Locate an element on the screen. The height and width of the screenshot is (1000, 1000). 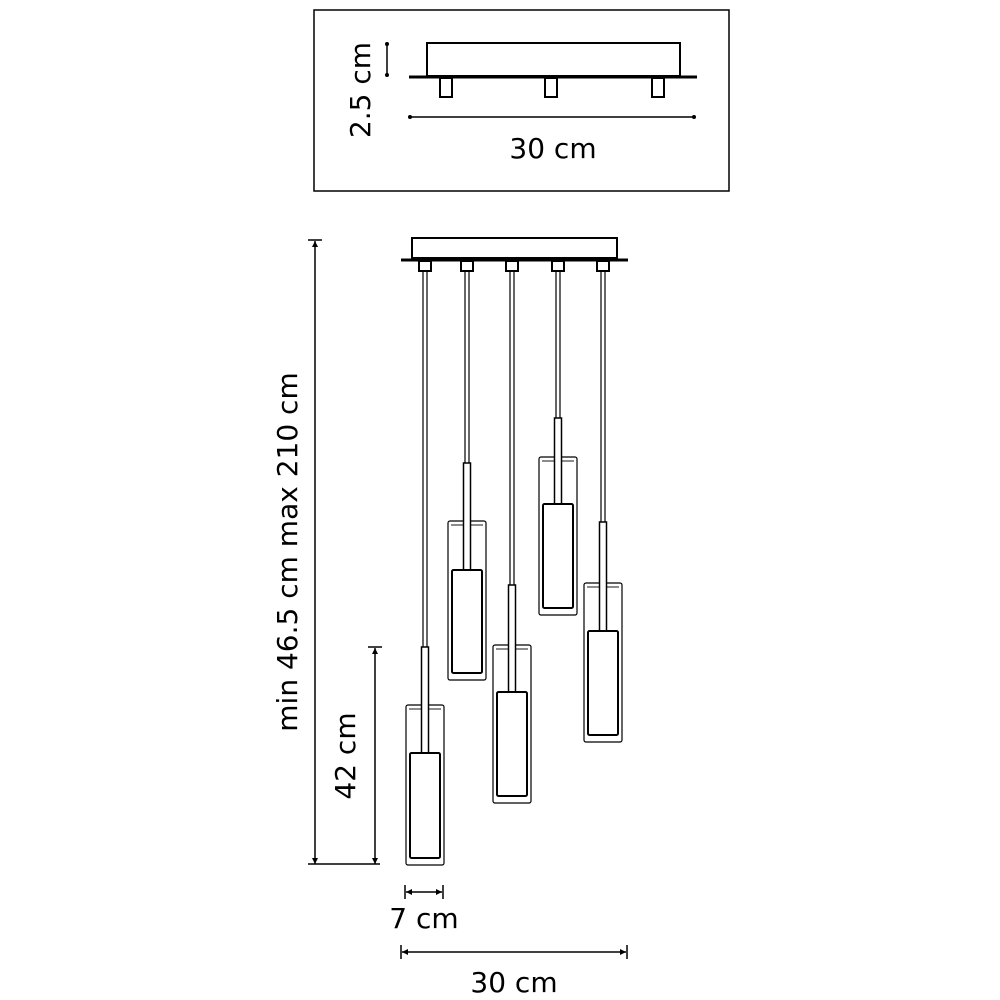
canopy-detail-box: 2.5 cm 30 cm is located at coordinates (521, 100).